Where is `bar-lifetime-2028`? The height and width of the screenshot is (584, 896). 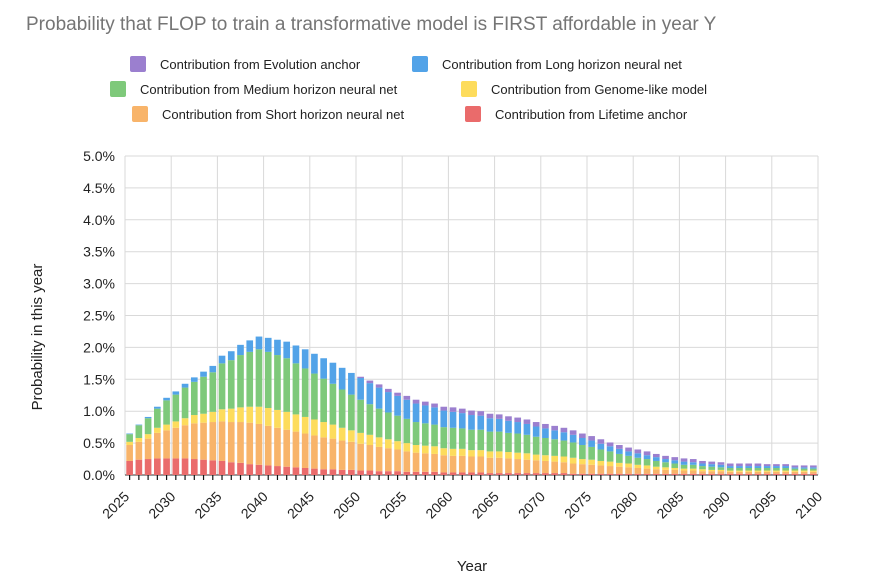
bar-lifetime-2028 is located at coordinates (157, 466).